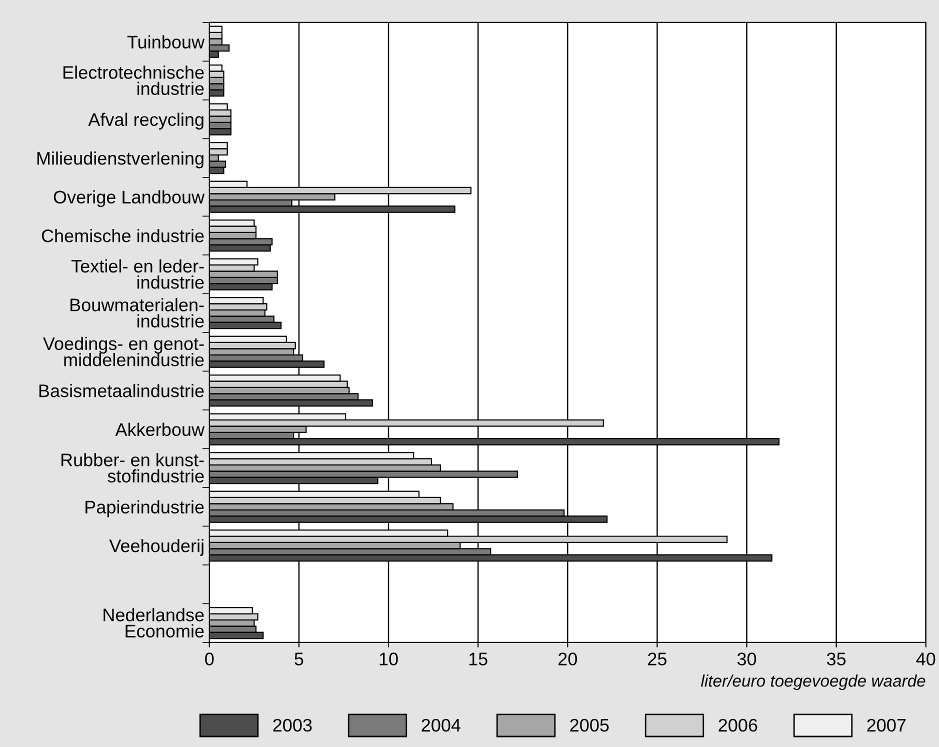 This screenshot has width=939, height=747. What do you see at coordinates (123, 235) in the screenshot?
I see `y-tick-label: Chemische industrie` at bounding box center [123, 235].